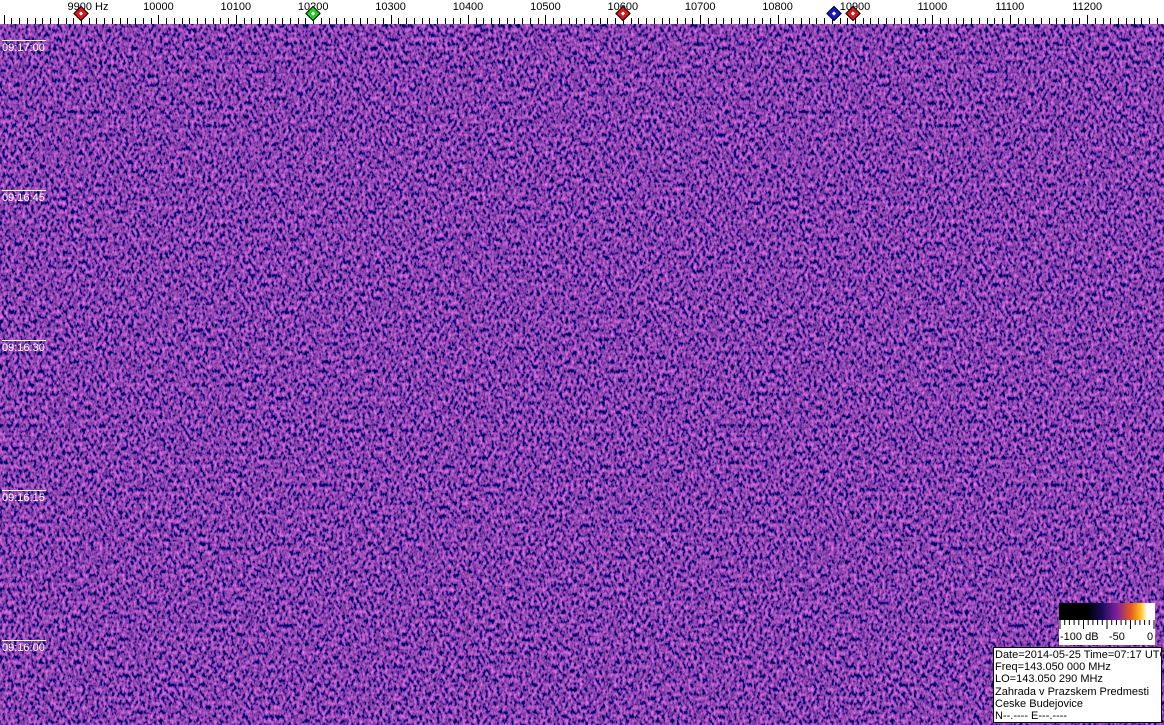  What do you see at coordinates (1049, 679) in the screenshot?
I see `info-lo: LO=143.050 290 MHz` at bounding box center [1049, 679].